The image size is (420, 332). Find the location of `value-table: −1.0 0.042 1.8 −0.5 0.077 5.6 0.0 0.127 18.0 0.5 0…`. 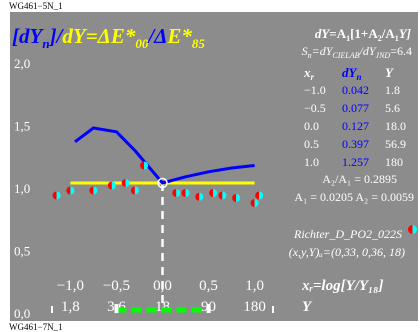

value-table: −1.0 0.042 1.8 −0.5 0.077 5.6 0.0 0.127 18.0 0.5 0… is located at coordinates (355, 126).